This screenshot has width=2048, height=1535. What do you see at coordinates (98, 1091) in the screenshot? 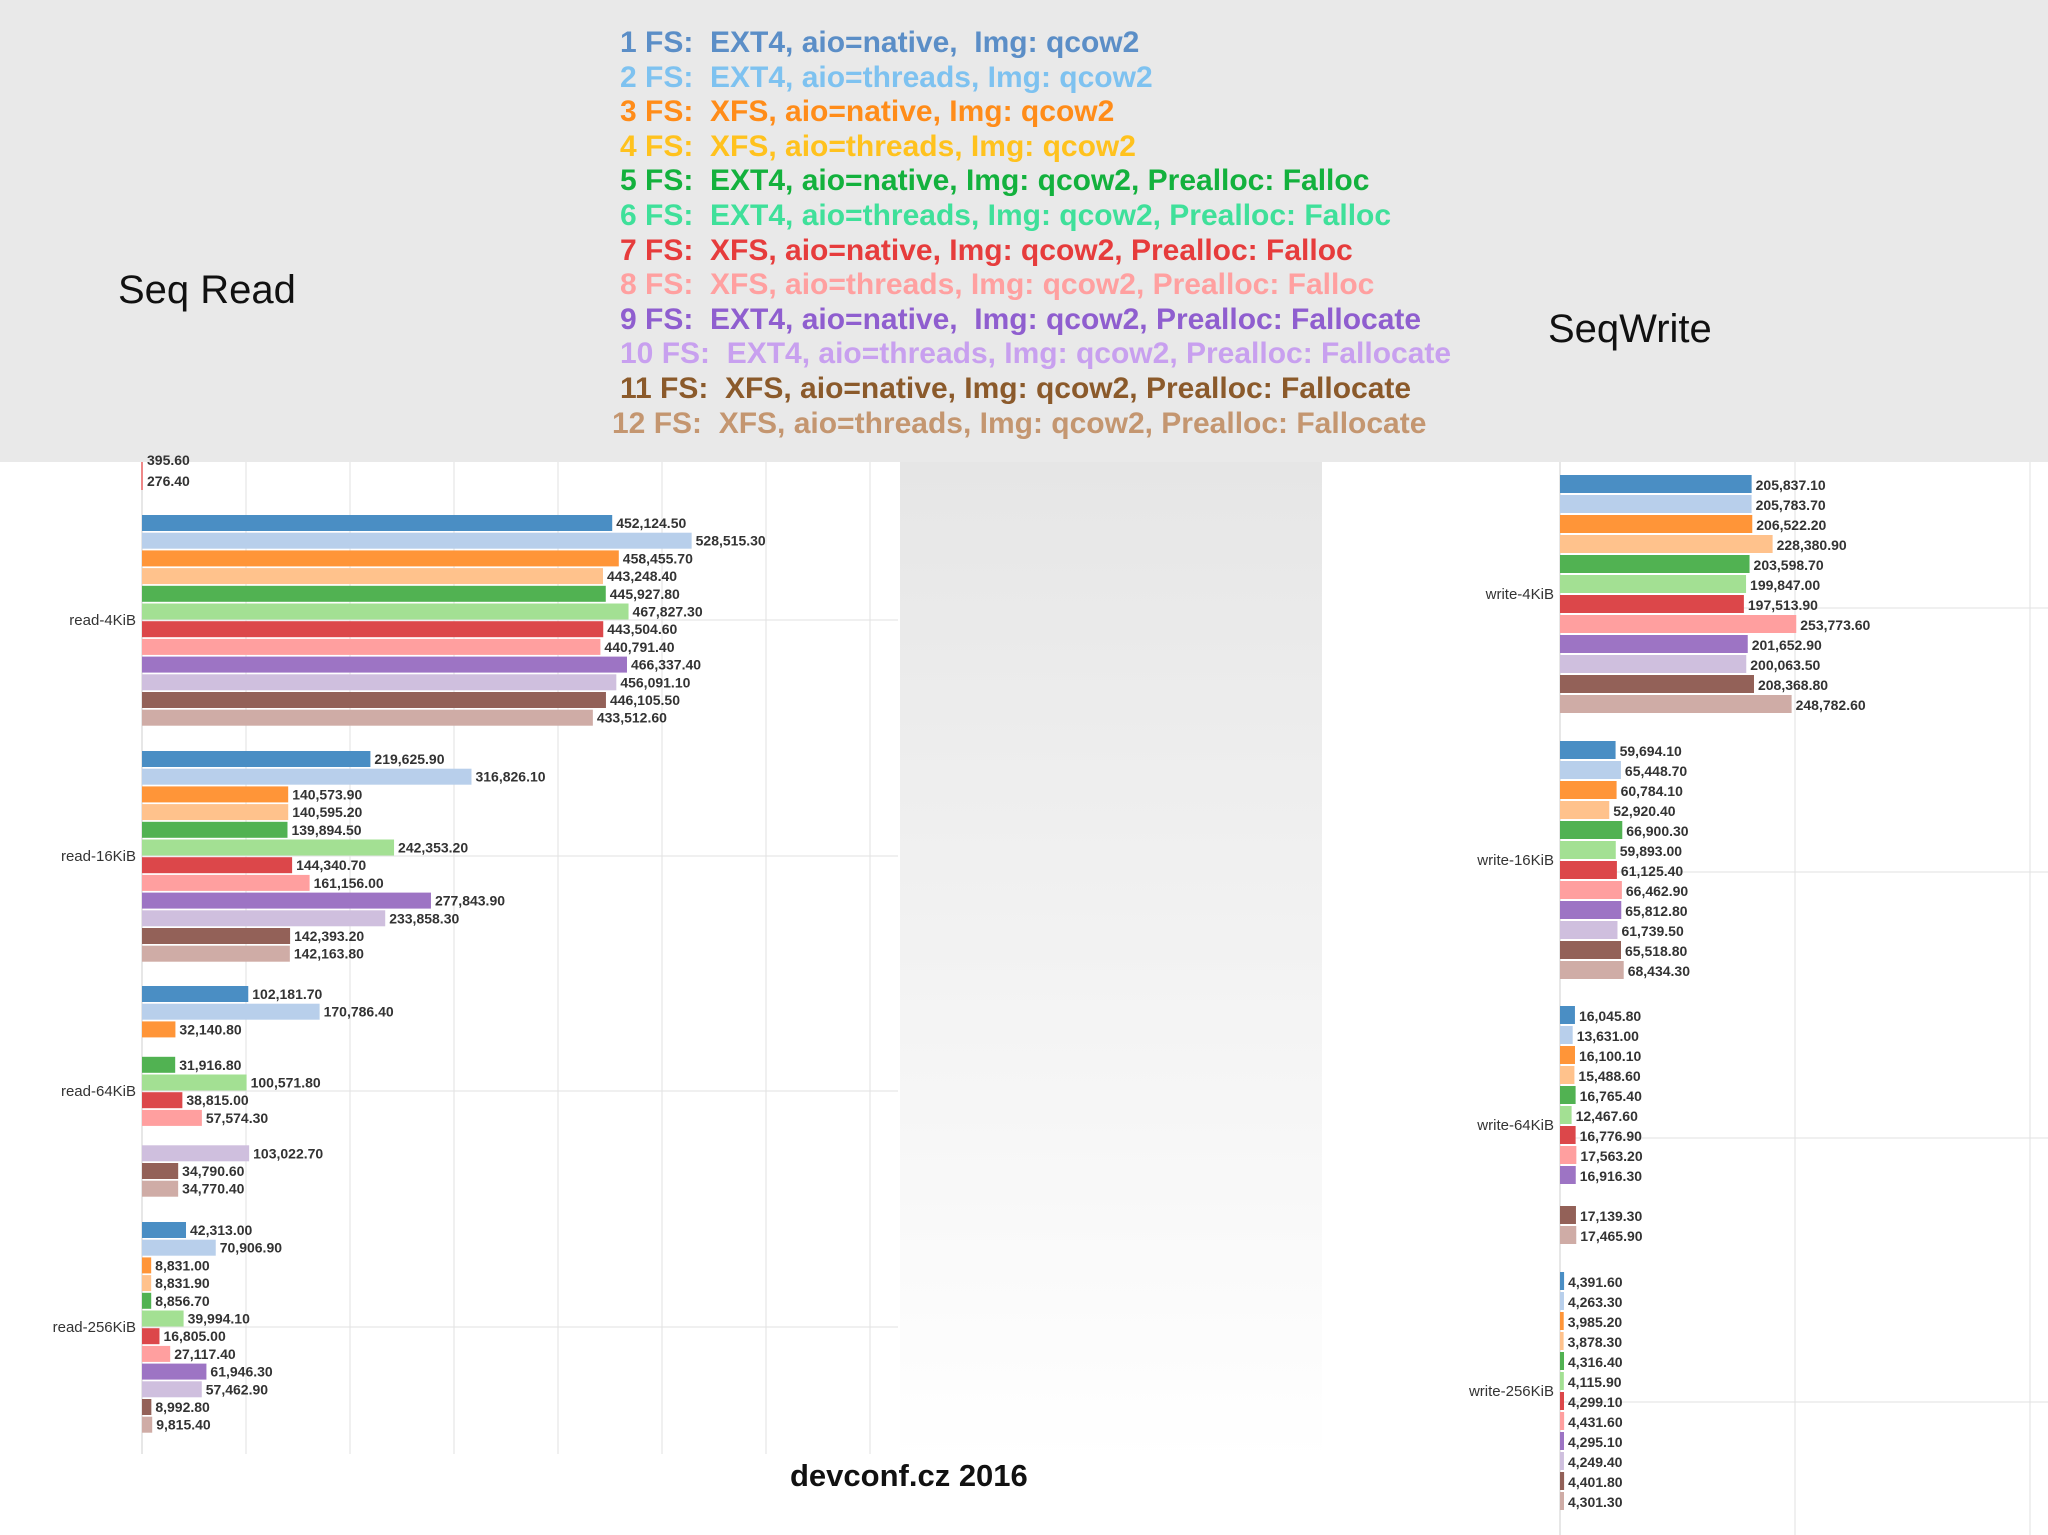
I see `category-label: read-64KiB` at bounding box center [98, 1091].